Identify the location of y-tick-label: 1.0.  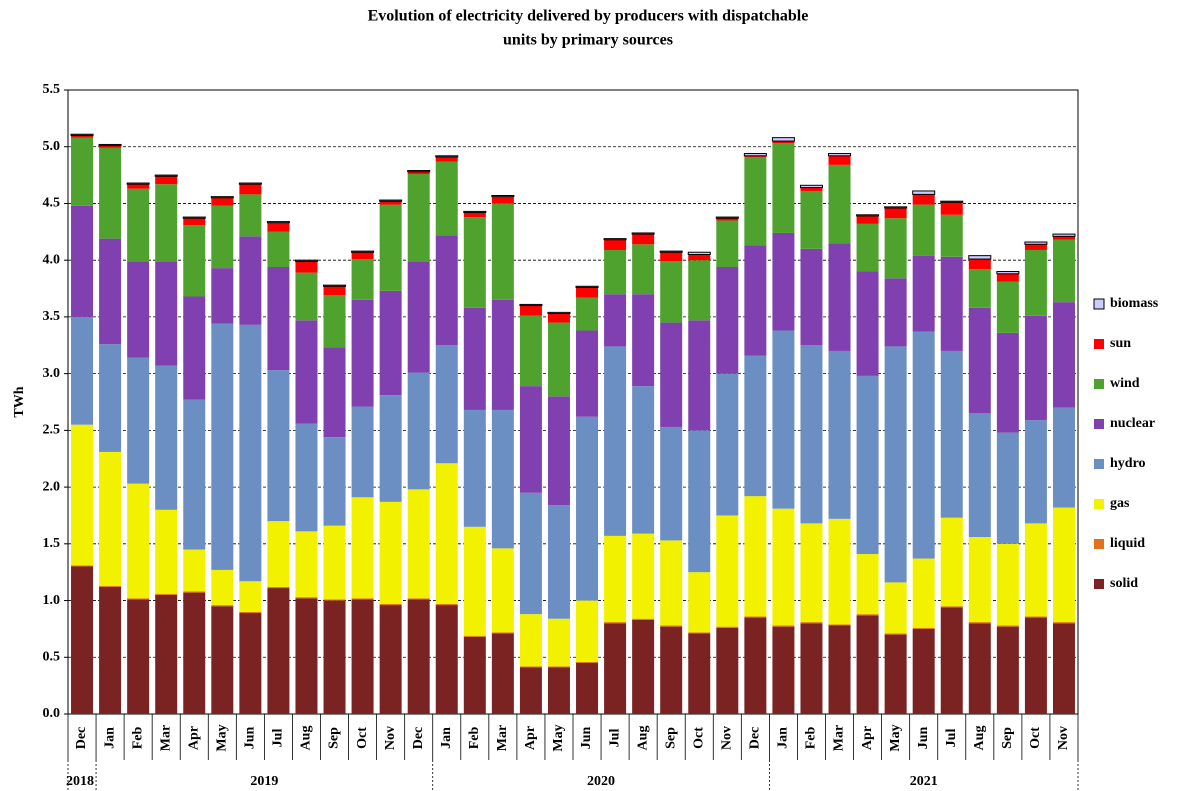
(52, 600).